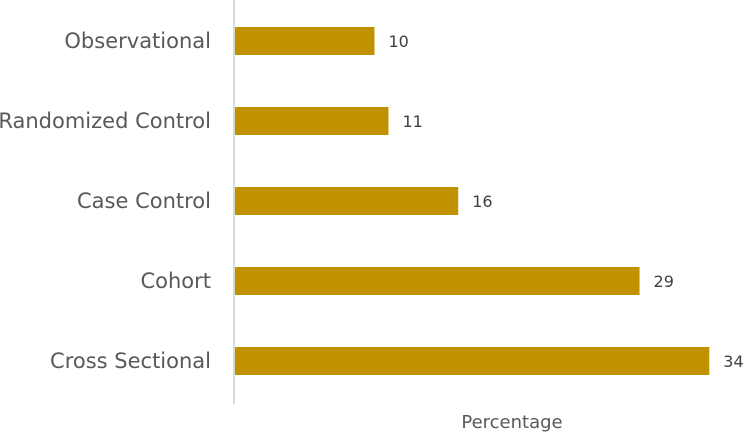 This screenshot has width=744, height=432. What do you see at coordinates (144, 201) in the screenshot?
I see `category-label-case-control: Case Control` at bounding box center [144, 201].